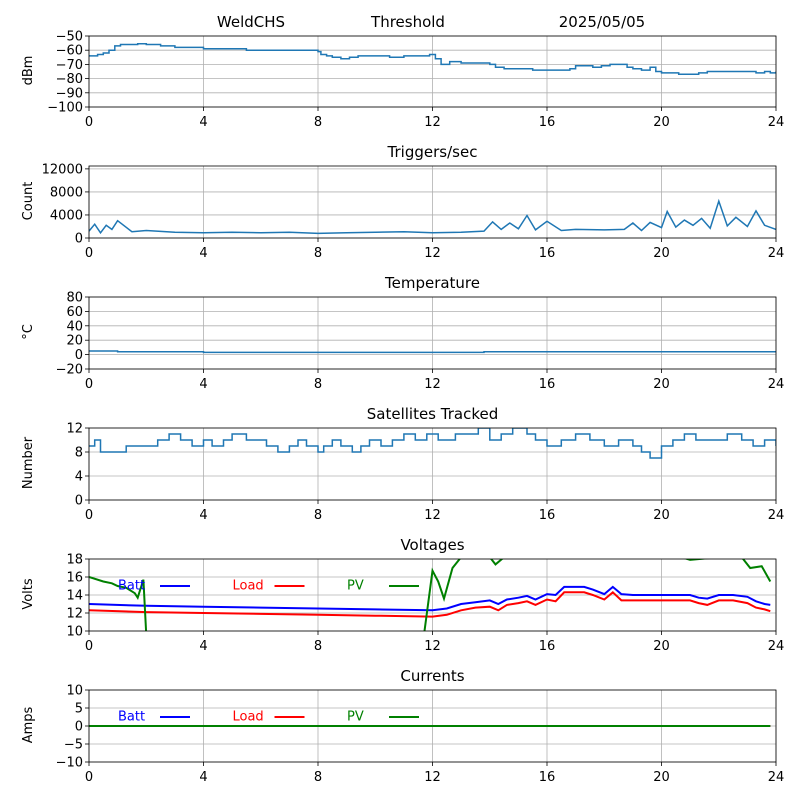 The image size is (800, 800). What do you see at coordinates (28, 462) in the screenshot?
I see `y-axis-label: Number` at bounding box center [28, 462].